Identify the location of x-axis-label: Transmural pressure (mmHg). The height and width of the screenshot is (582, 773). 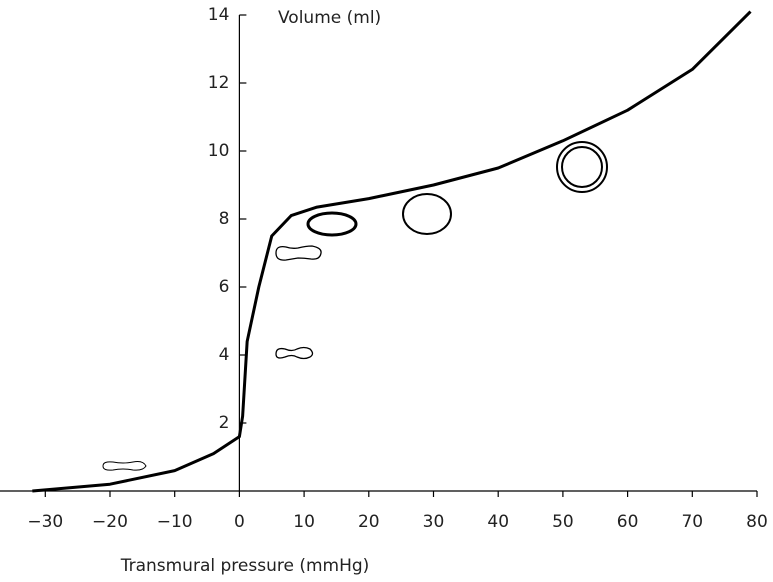
(245, 566).